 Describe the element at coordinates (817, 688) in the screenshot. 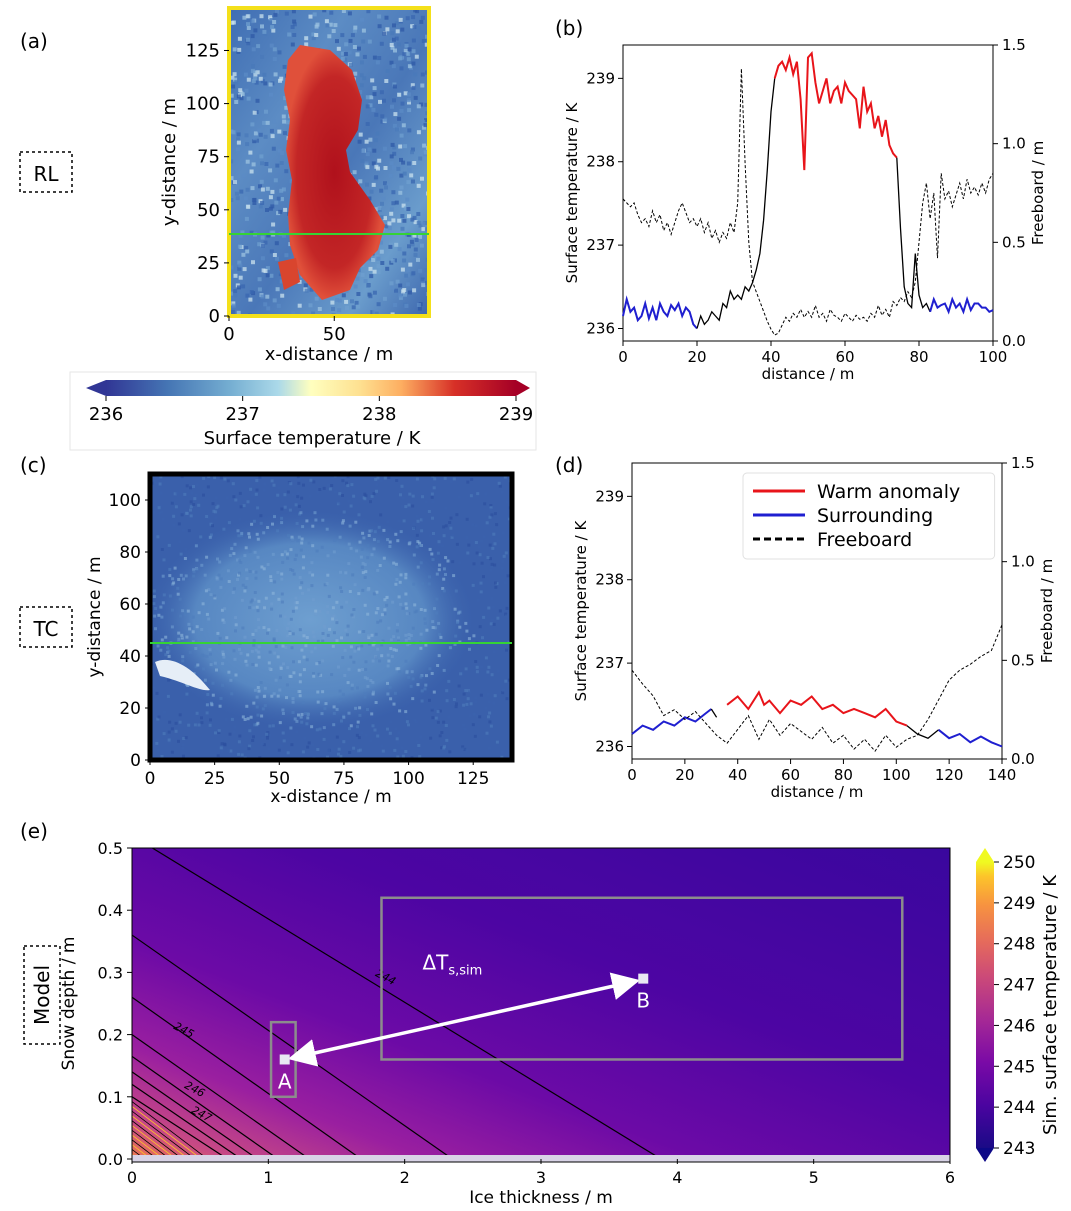

I see `freeboard-line` at that location.